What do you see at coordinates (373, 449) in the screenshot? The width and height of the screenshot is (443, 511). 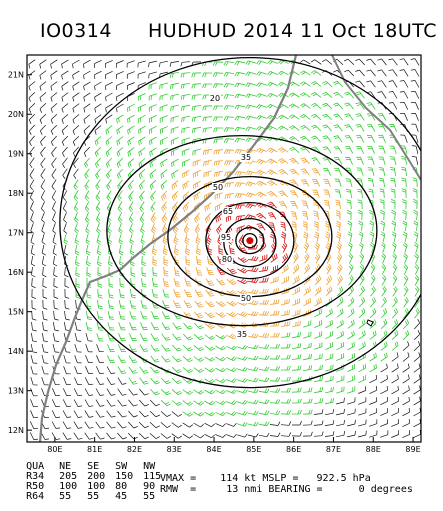 I see `lon-tick-label: 88E` at bounding box center [373, 449].